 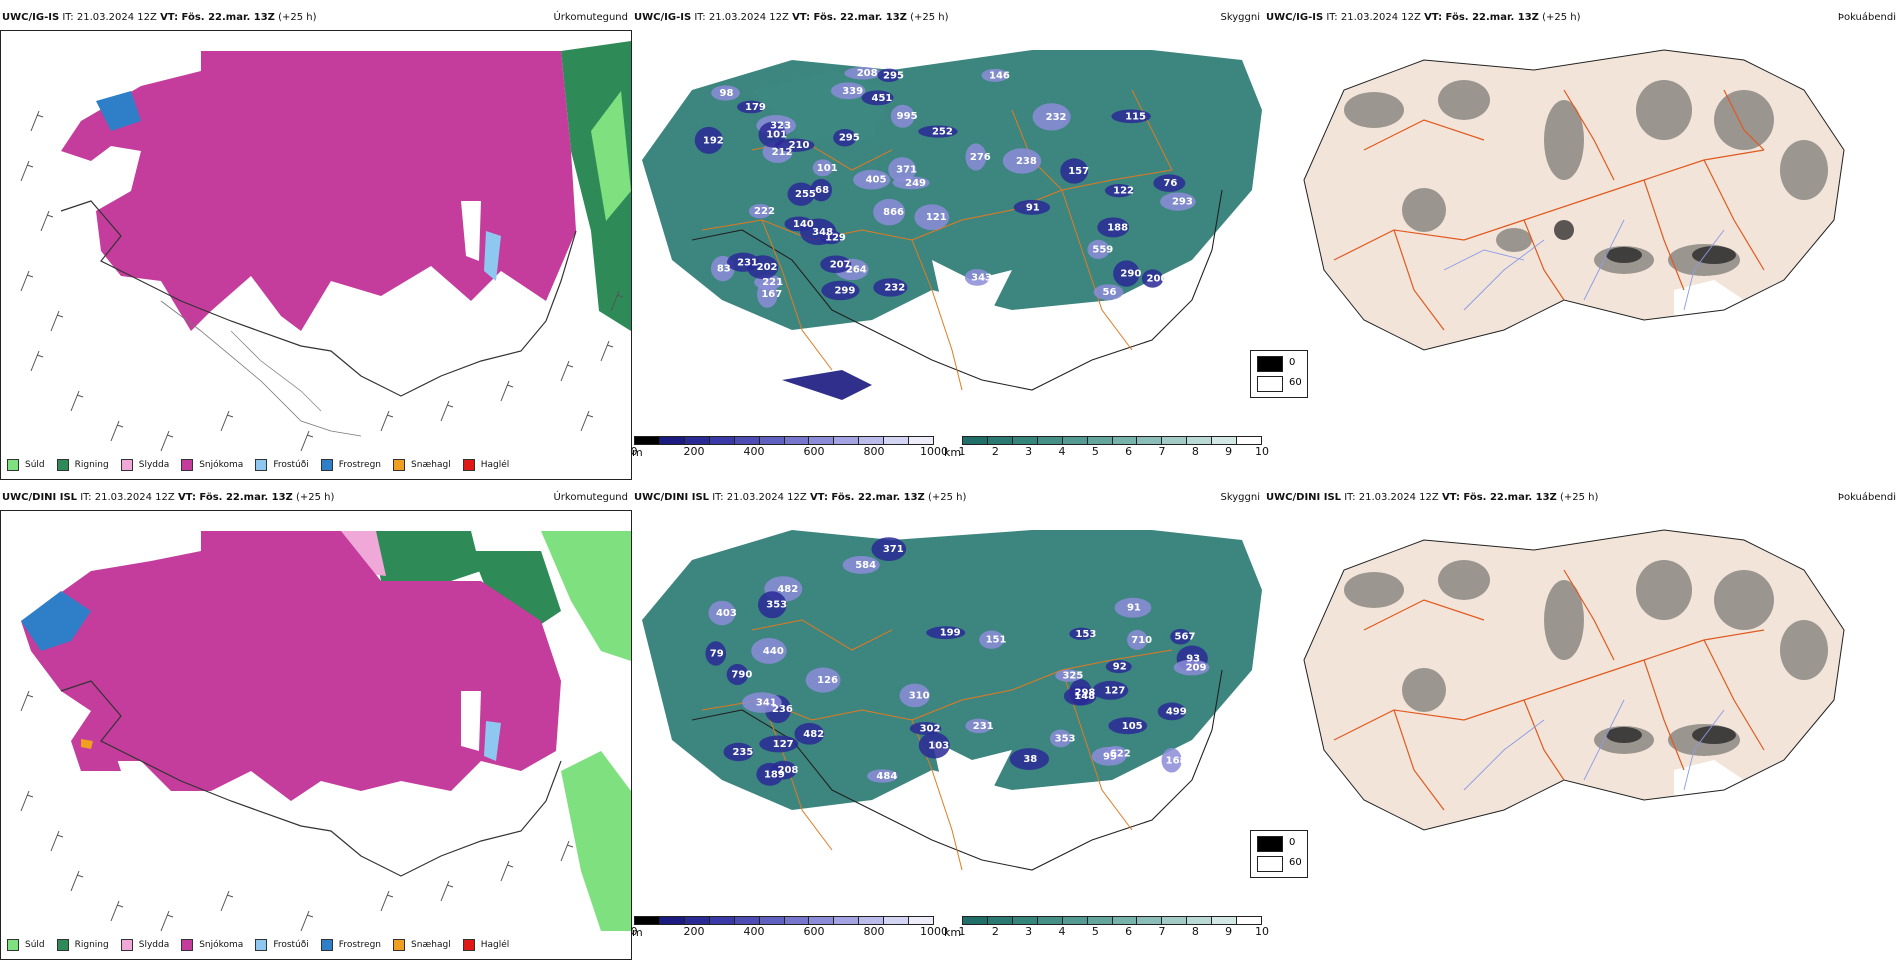 What do you see at coordinates (1102, 249) in the screenshot?
I see `cloud-base-label: 559` at bounding box center [1102, 249].